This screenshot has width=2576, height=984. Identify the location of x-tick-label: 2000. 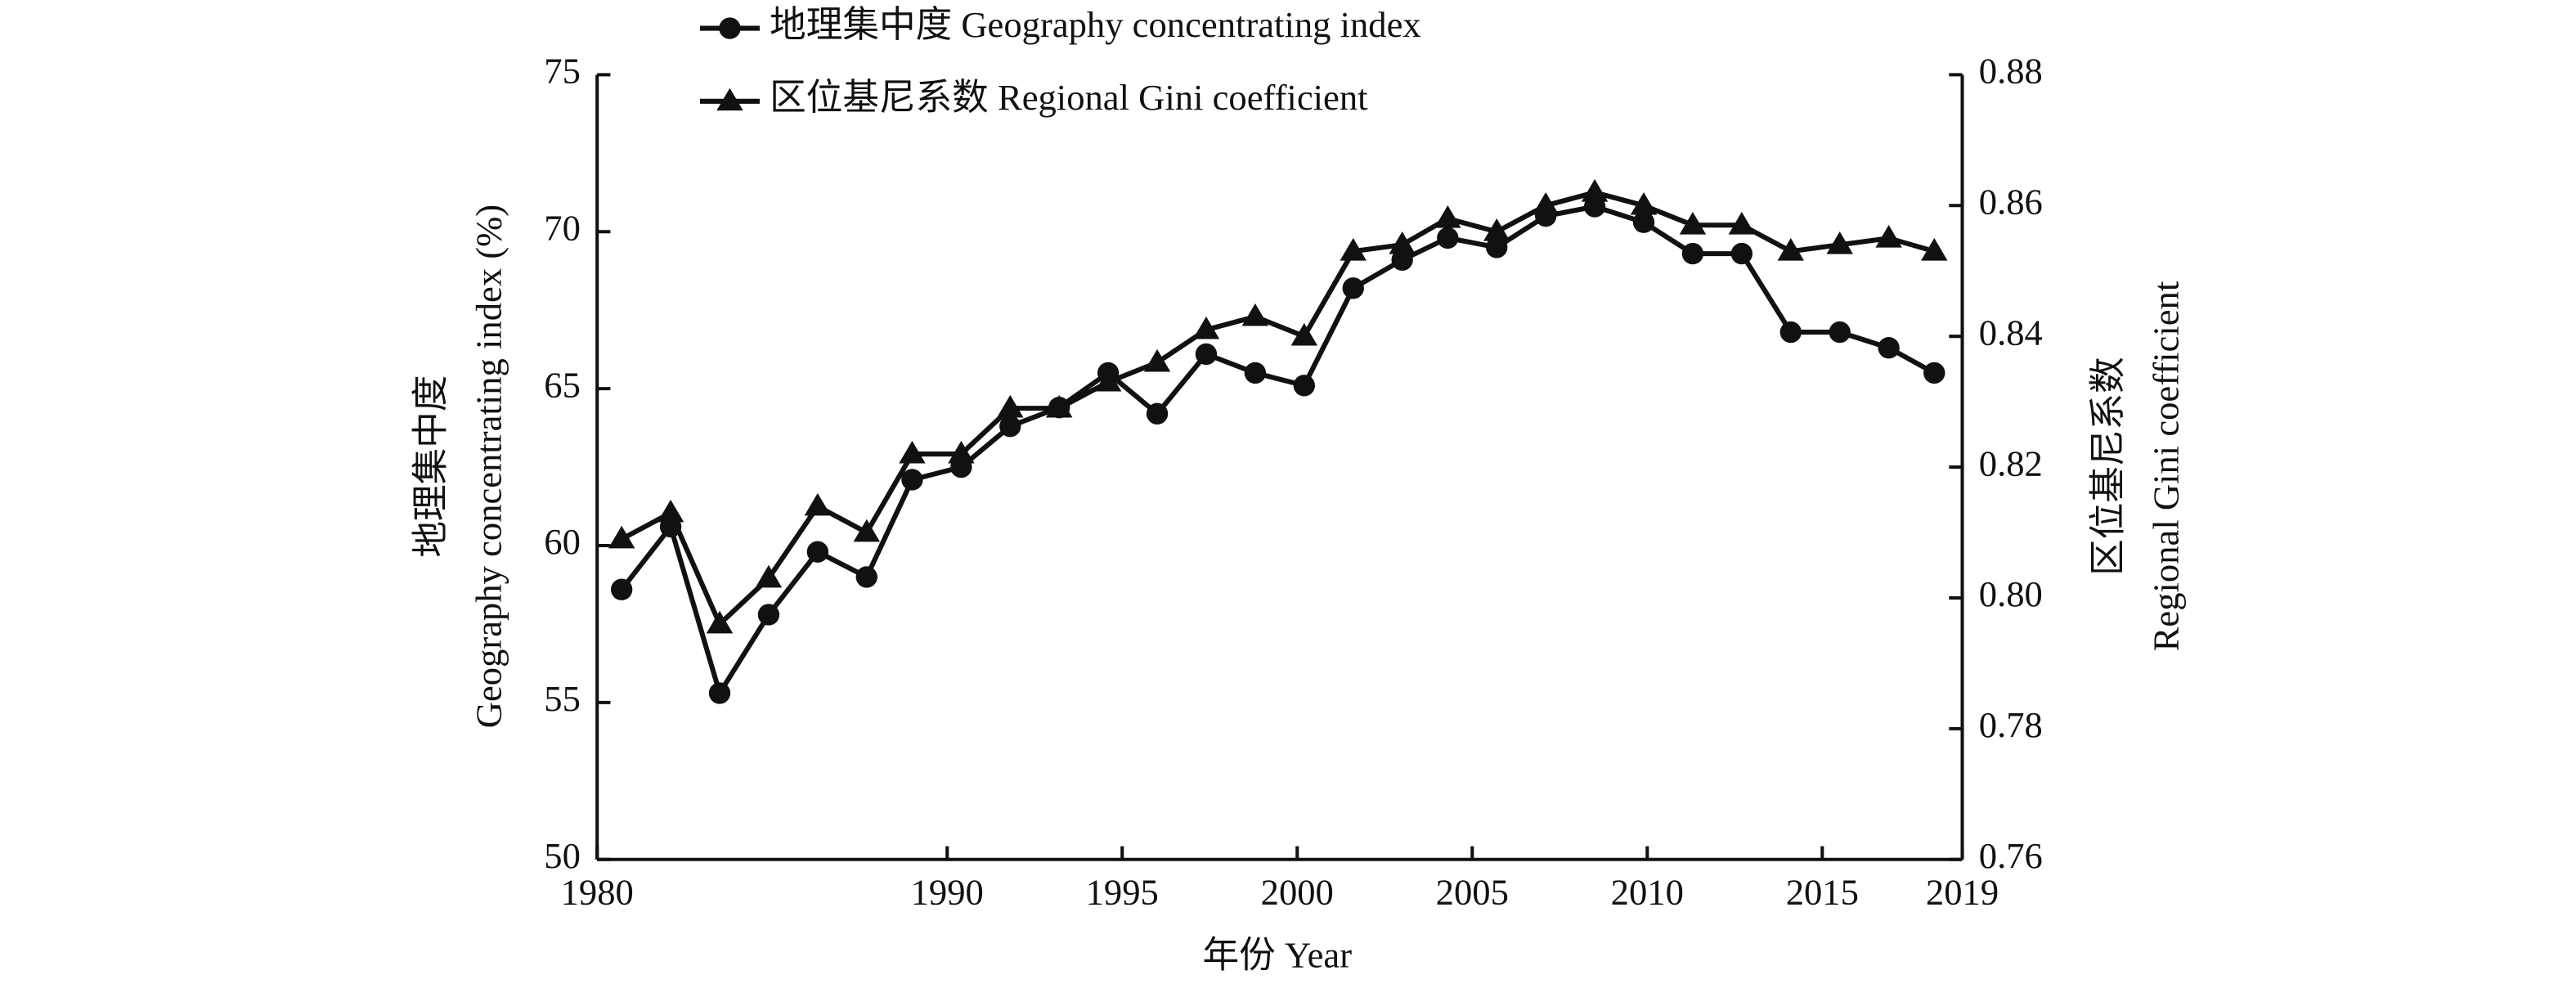
(1297, 893).